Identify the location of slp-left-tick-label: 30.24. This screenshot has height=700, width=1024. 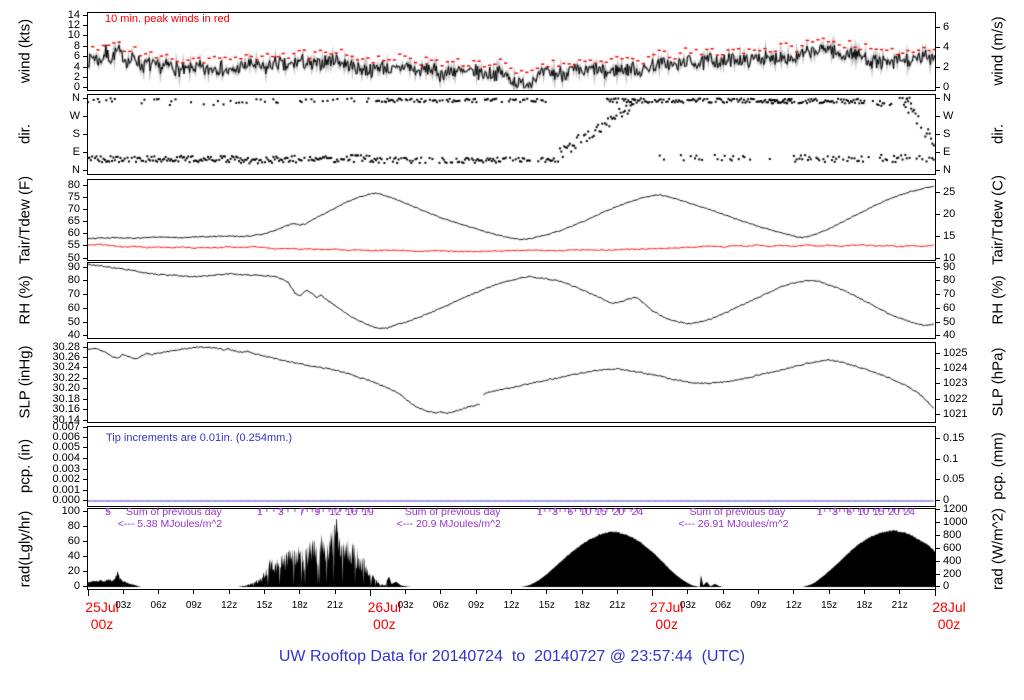
(66, 367).